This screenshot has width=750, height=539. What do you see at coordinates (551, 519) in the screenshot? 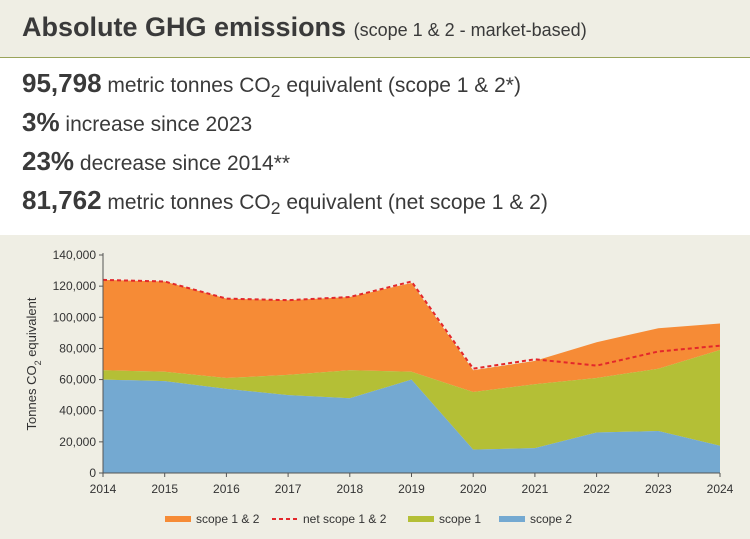
I see `legend-label: scope 2` at bounding box center [551, 519].